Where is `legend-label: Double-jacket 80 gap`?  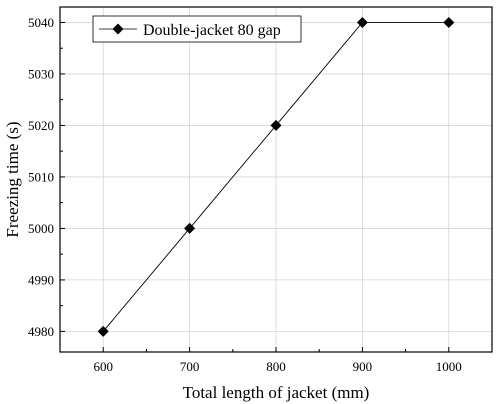 legend-label: Double-jacket 80 gap is located at coordinates (212, 30).